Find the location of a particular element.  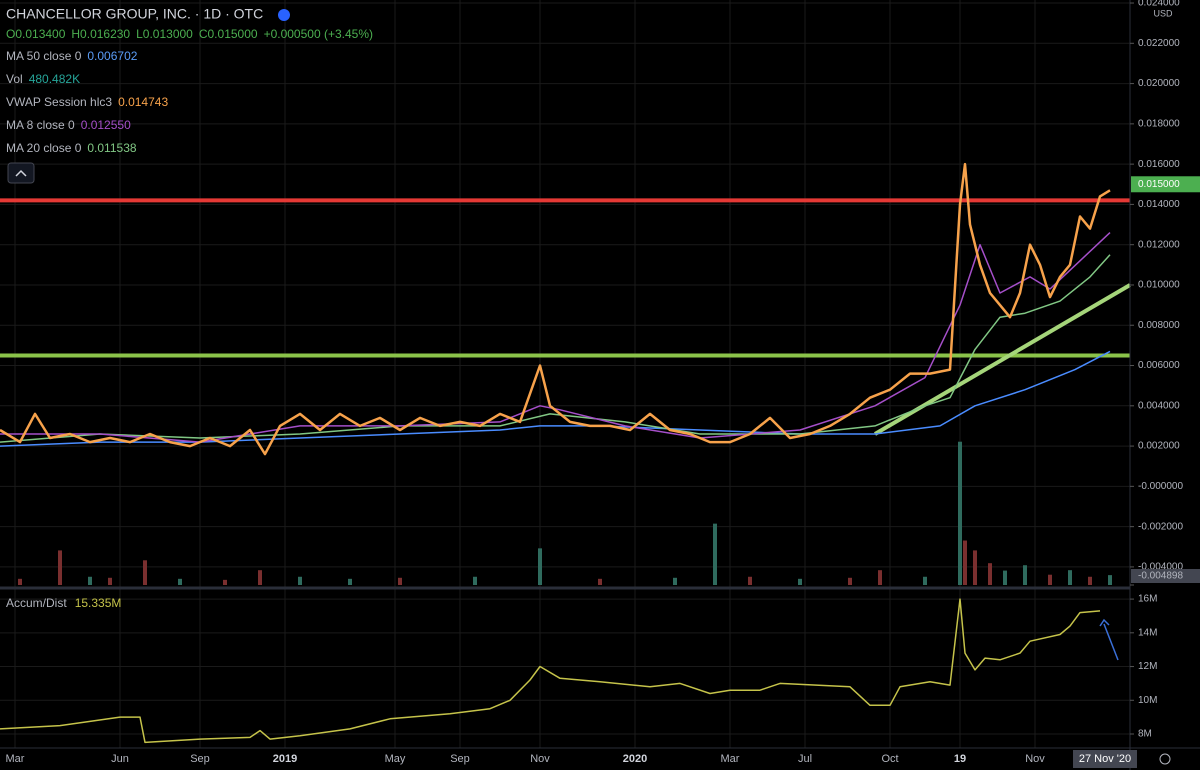

cursor-box is located at coordinates (1105, 759).